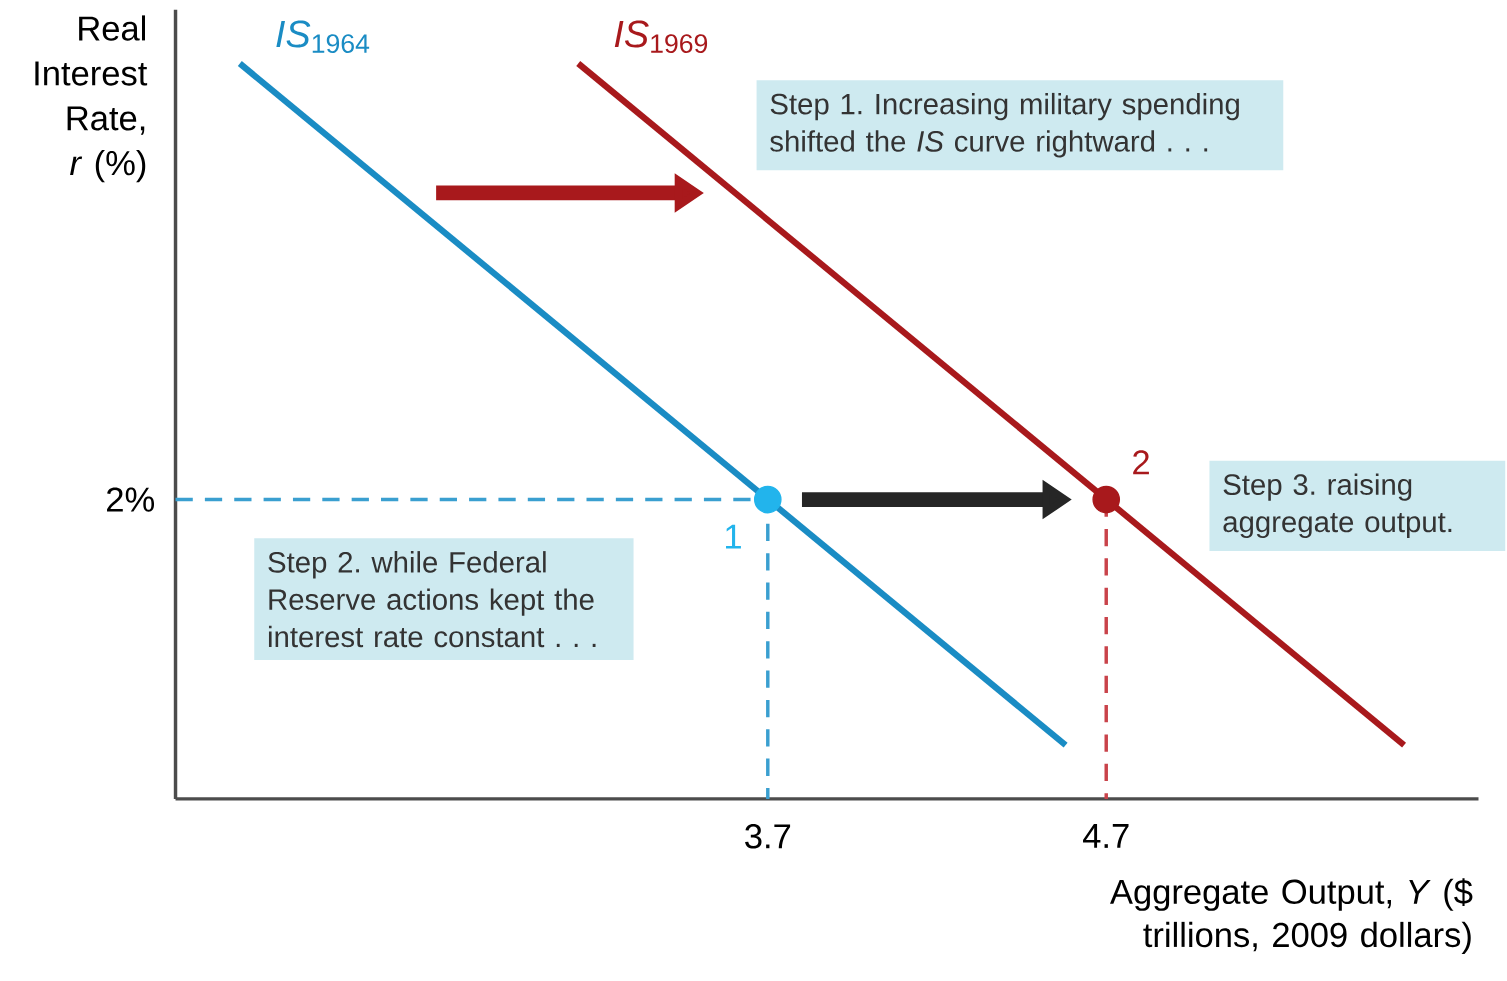 The height and width of the screenshot is (981, 1507). Describe the element at coordinates (1141, 462) in the screenshot. I see `annotation: 2` at that location.